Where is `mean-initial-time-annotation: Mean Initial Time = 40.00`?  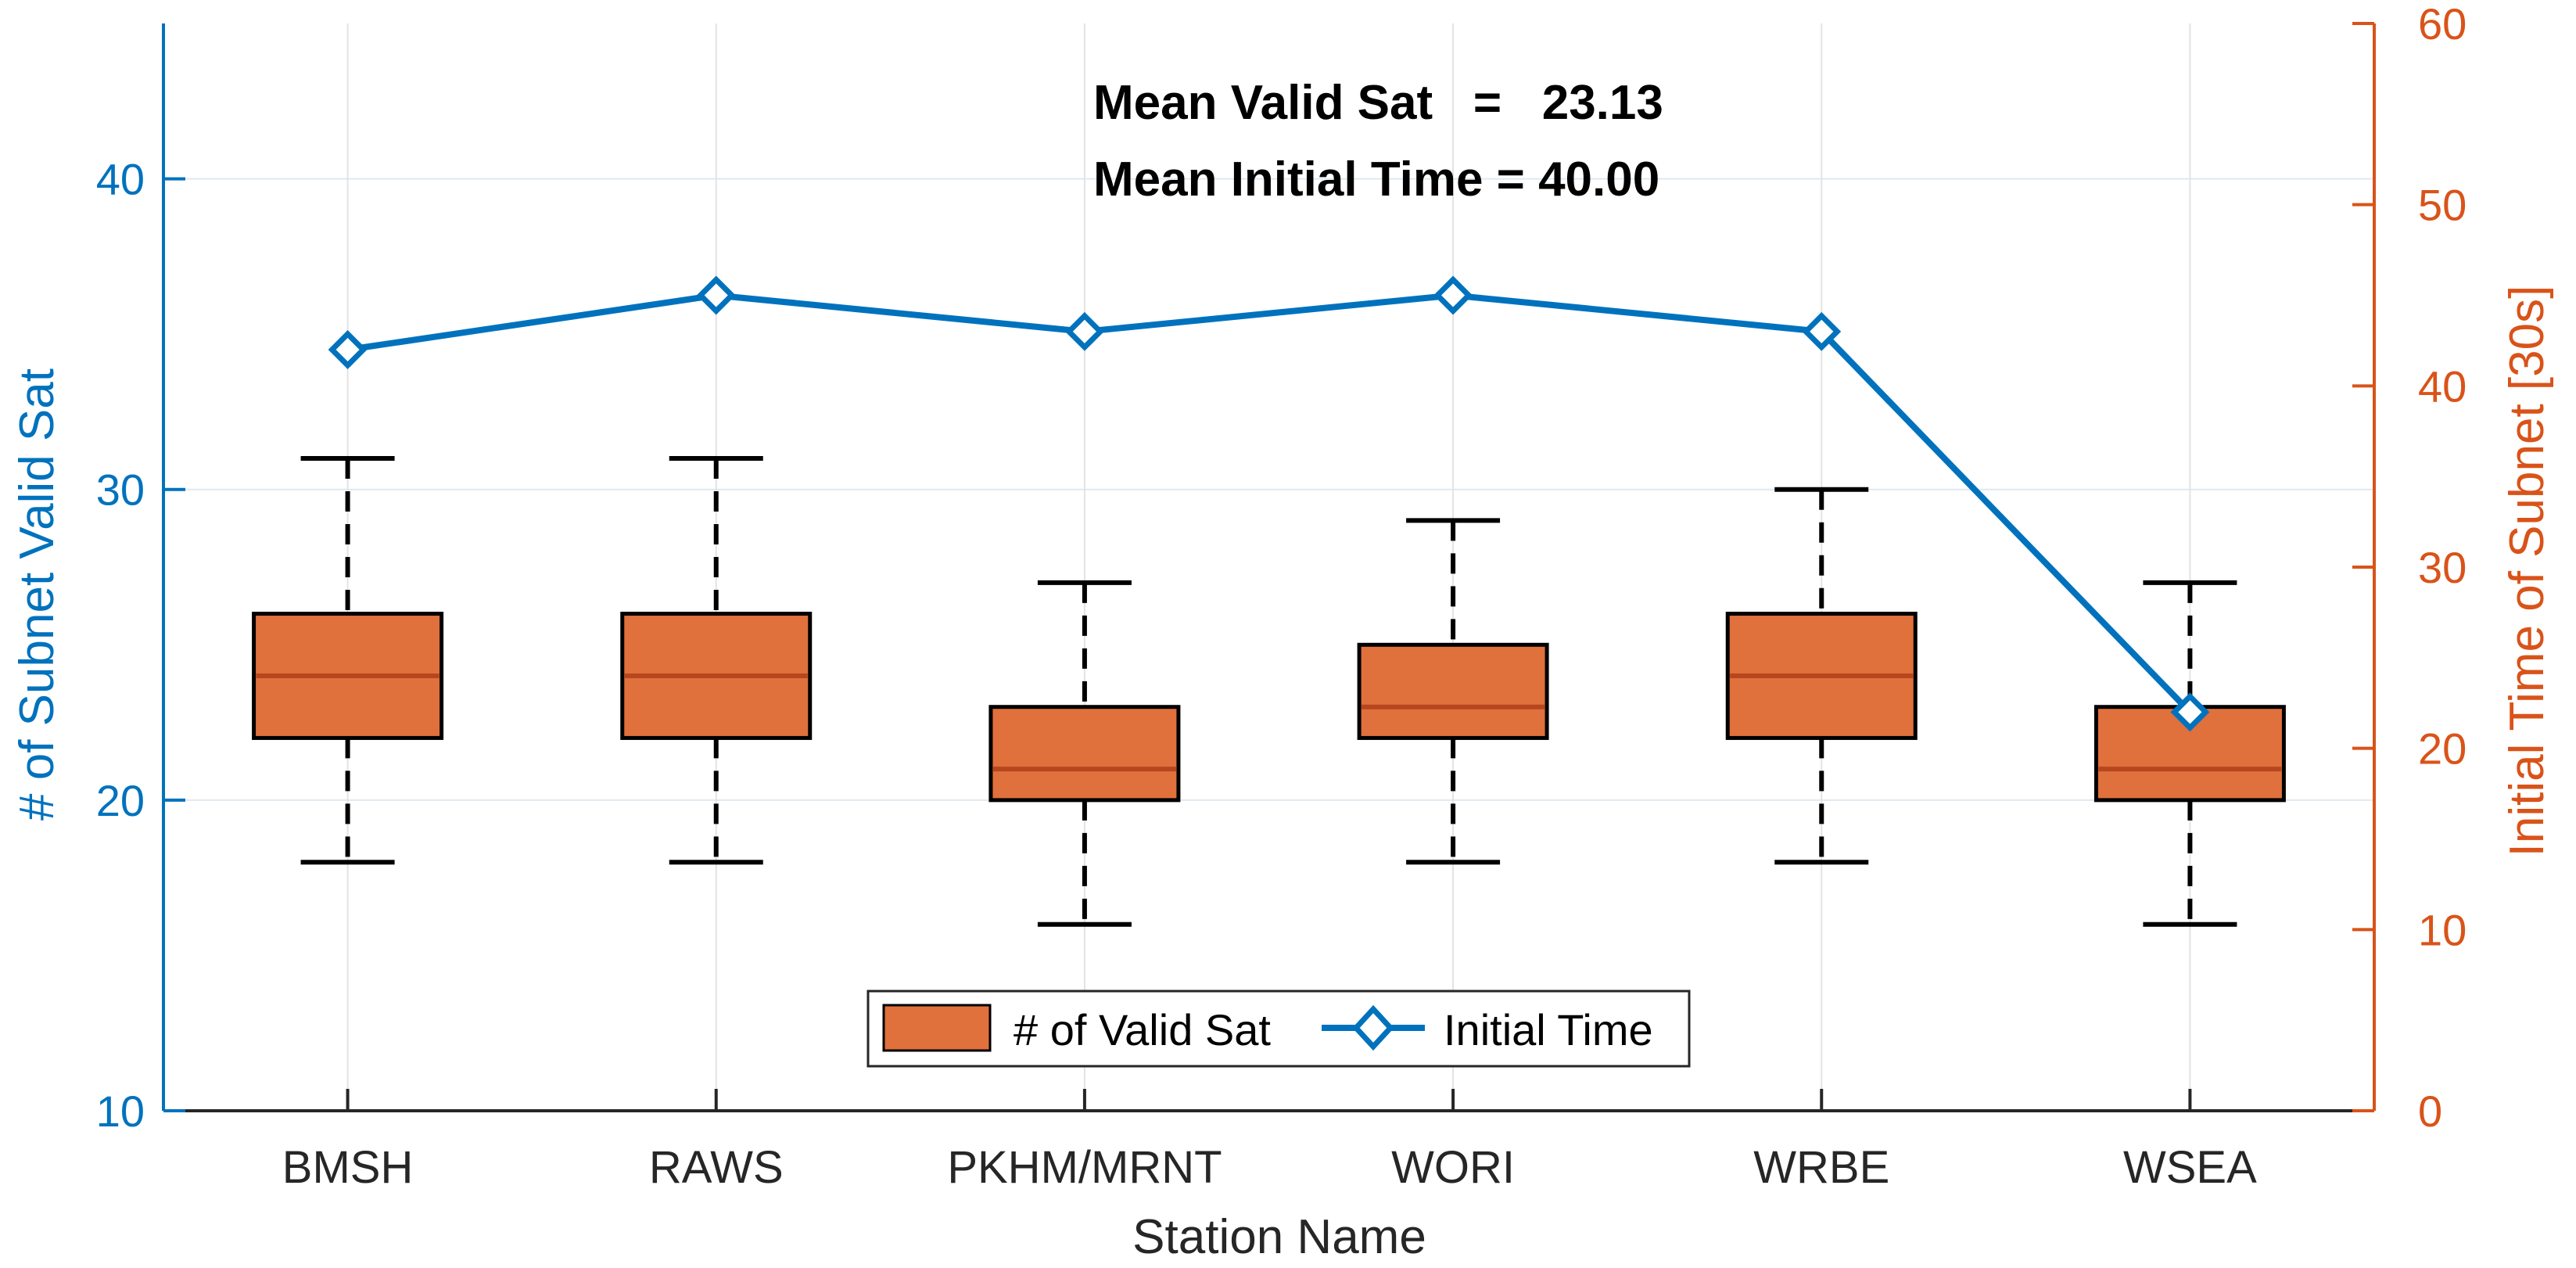
mean-initial-time-annotation: Mean Initial Time = 40.00 is located at coordinates (1376, 180).